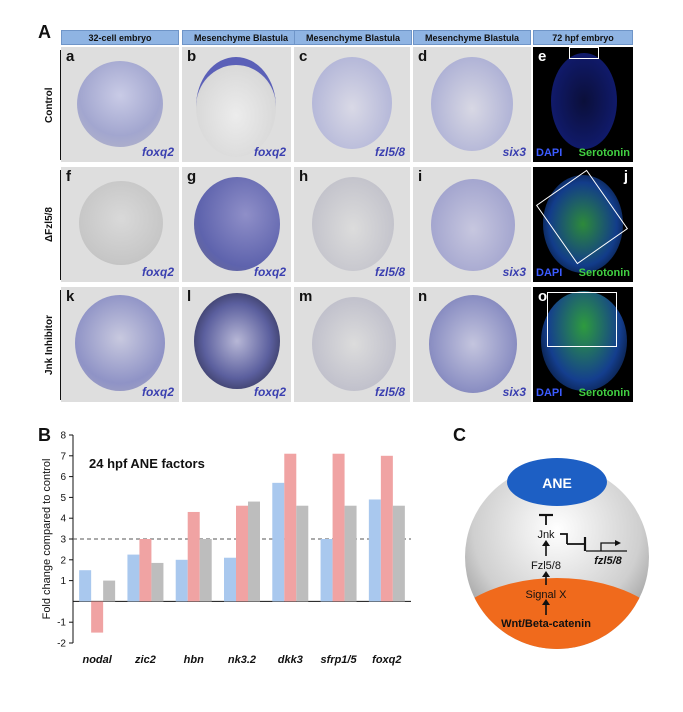 The image size is (683, 712). What do you see at coordinates (49, 225) in the screenshot?
I see `row-label-dfzl58: ΔFzl5/8` at bounding box center [49, 225].